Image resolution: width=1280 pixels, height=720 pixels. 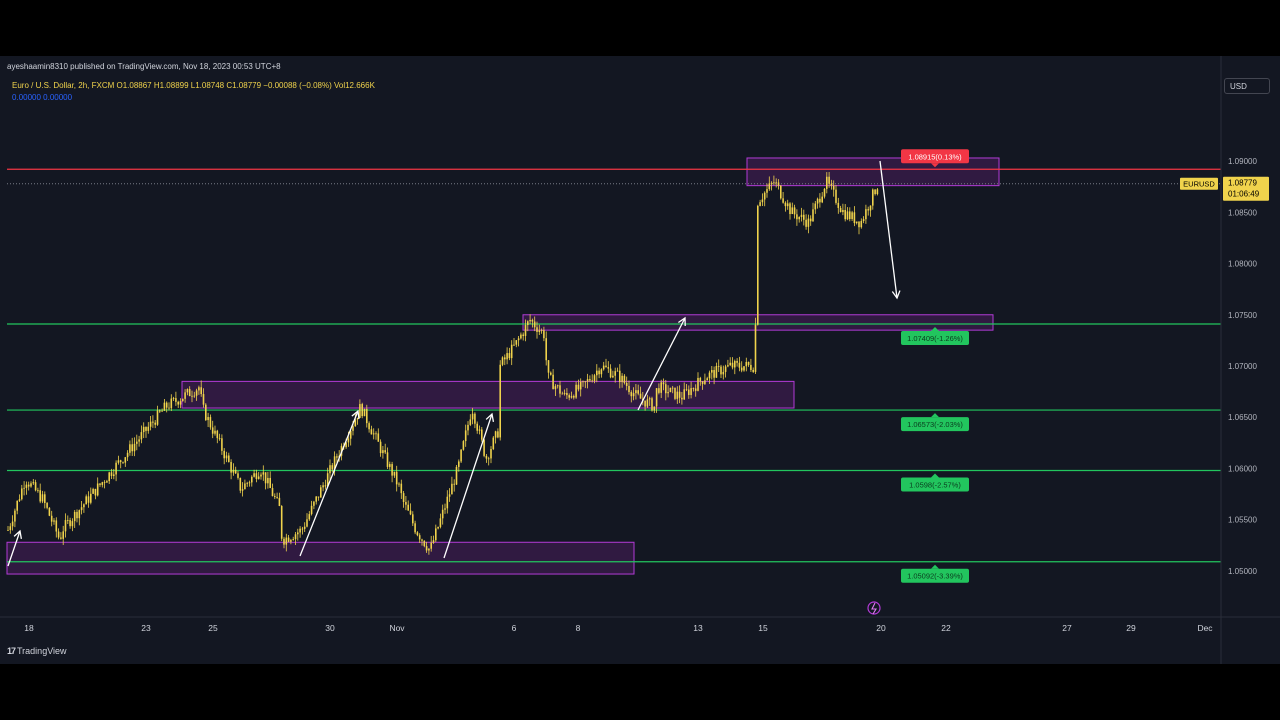 I want to click on support-2-label-bg, so click(x=935, y=424).